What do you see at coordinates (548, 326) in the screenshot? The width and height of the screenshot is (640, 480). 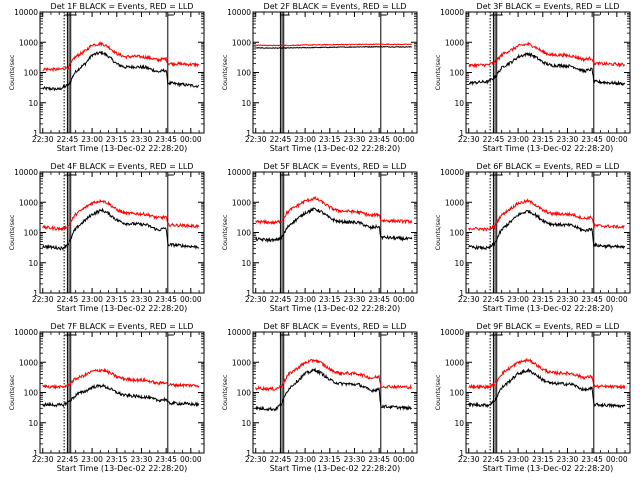 I see `panel-title: Det 9F BLACK = Events, RED = LLD` at bounding box center [548, 326].